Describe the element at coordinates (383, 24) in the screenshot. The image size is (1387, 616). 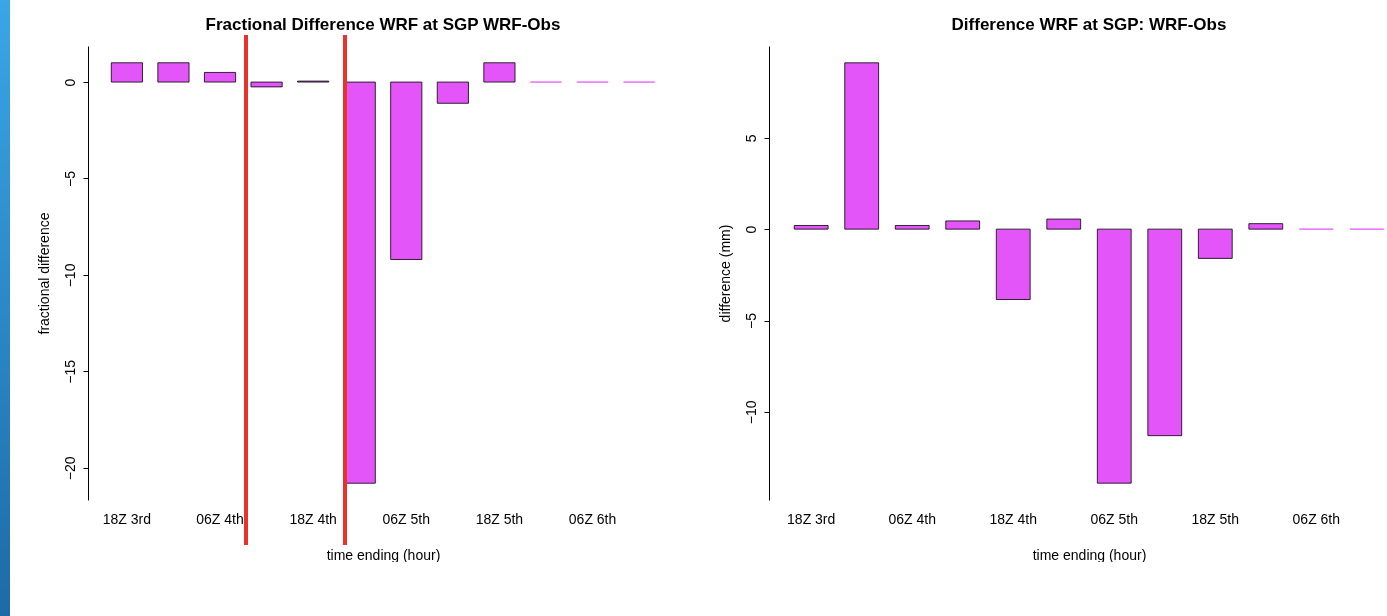
I see `chart-title: Fractional Difference WRF at SGP WRF-Obs` at that location.